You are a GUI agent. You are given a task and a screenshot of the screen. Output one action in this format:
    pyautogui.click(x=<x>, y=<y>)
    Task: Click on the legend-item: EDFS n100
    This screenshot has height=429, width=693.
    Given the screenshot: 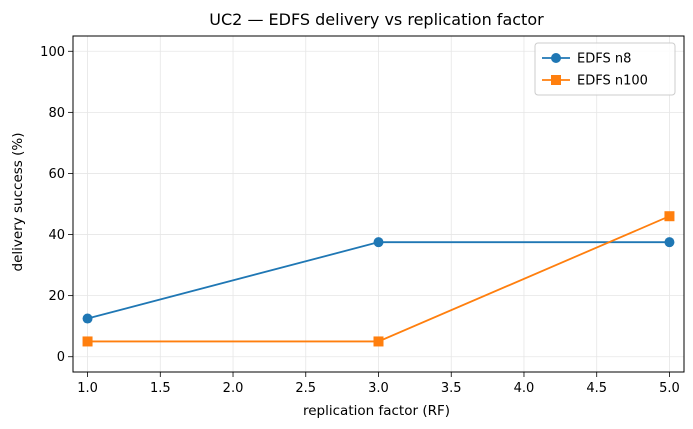 What is the action you would take?
    pyautogui.click(x=595, y=81)
    